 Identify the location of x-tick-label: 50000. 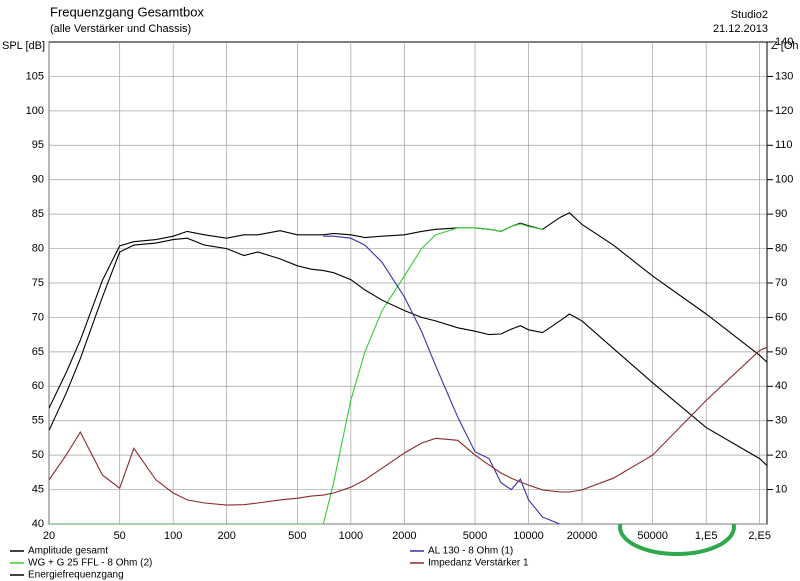
(652, 536).